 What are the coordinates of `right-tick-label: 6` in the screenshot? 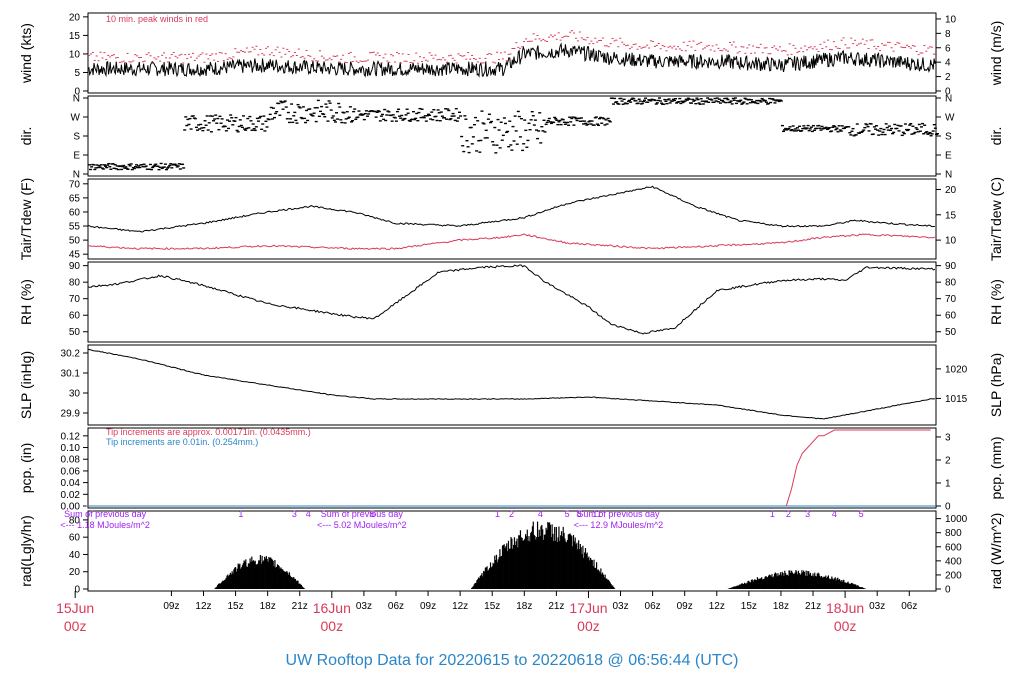 It's located at (948, 48).